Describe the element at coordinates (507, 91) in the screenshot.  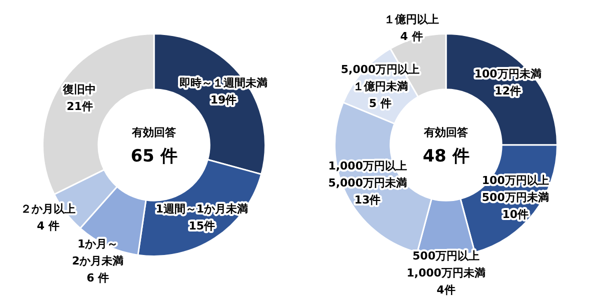
I see `data-label: 12件` at that location.